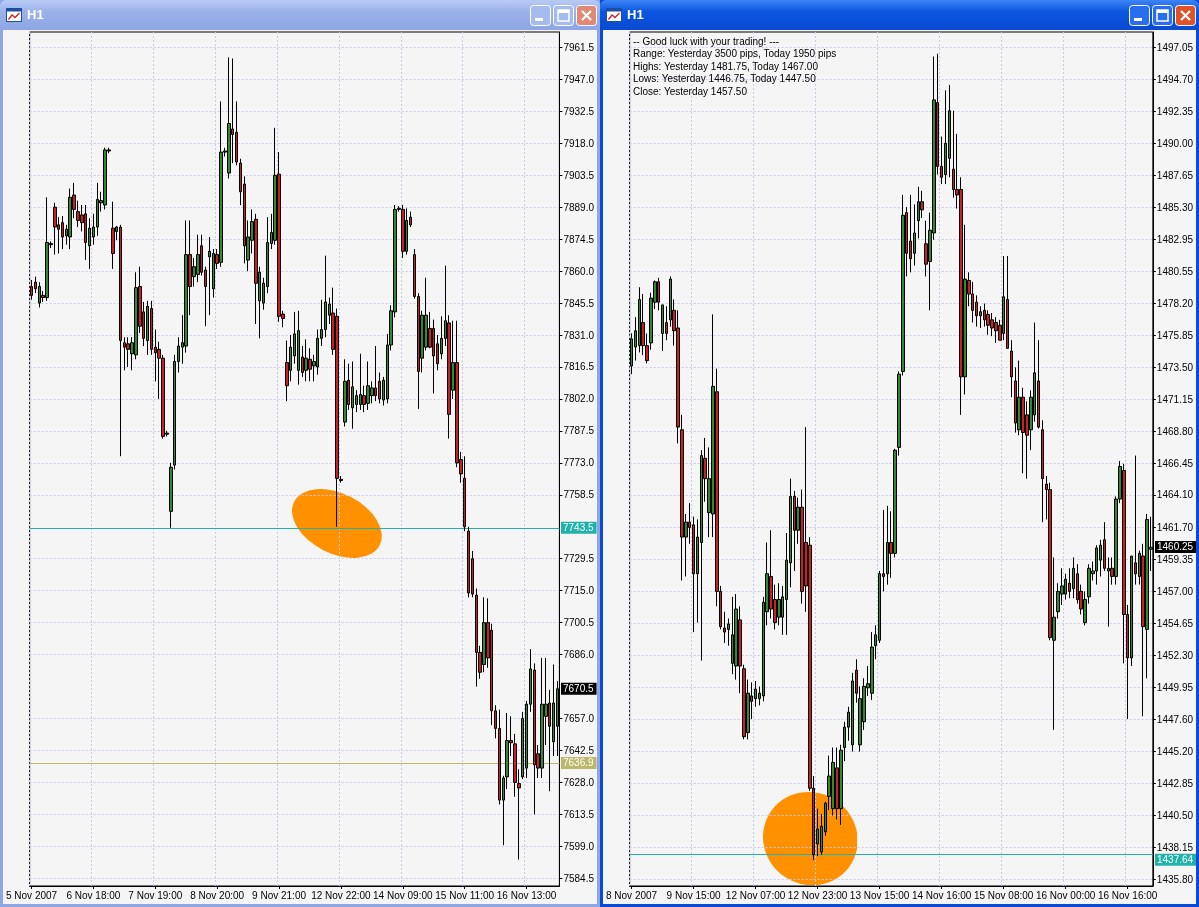  What do you see at coordinates (1175, 752) in the screenshot?
I see `y-tick-label: 1445.20` at bounding box center [1175, 752].